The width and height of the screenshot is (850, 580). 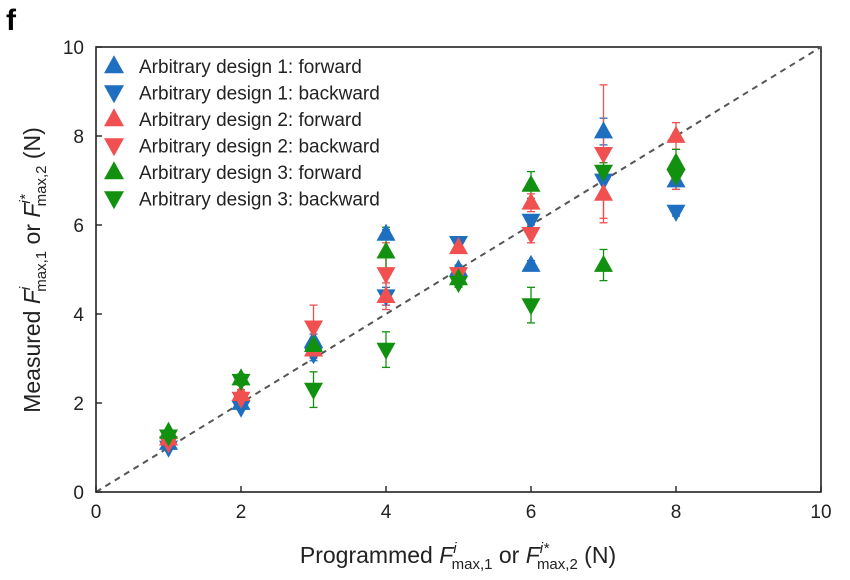 I want to click on y-tick-label: 4, so click(x=78, y=315).